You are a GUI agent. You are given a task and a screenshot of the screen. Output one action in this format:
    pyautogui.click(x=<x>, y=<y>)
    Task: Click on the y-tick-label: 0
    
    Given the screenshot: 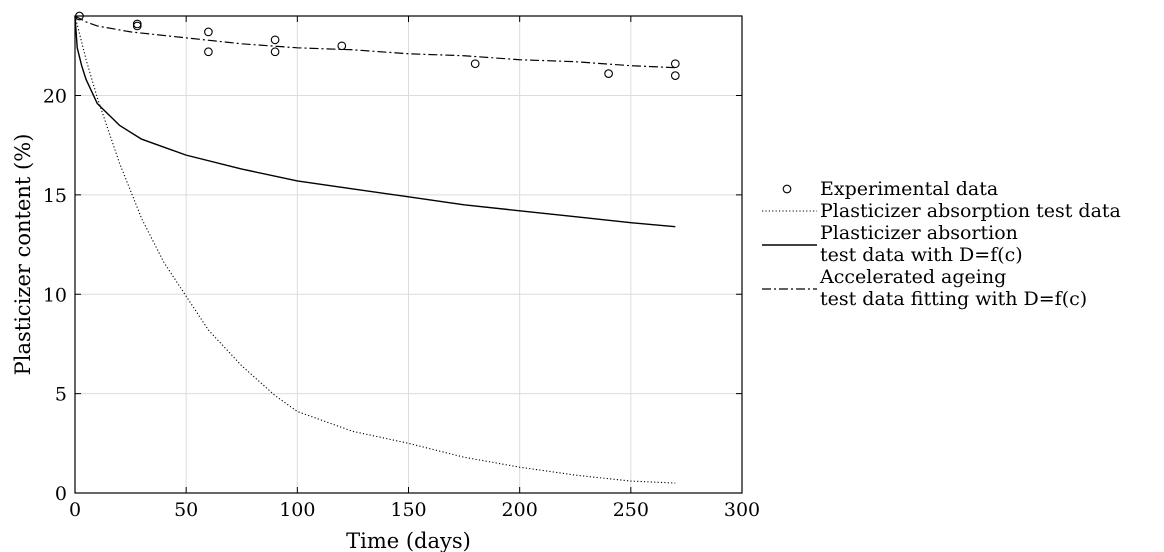 What is the action you would take?
    pyautogui.click(x=61, y=494)
    